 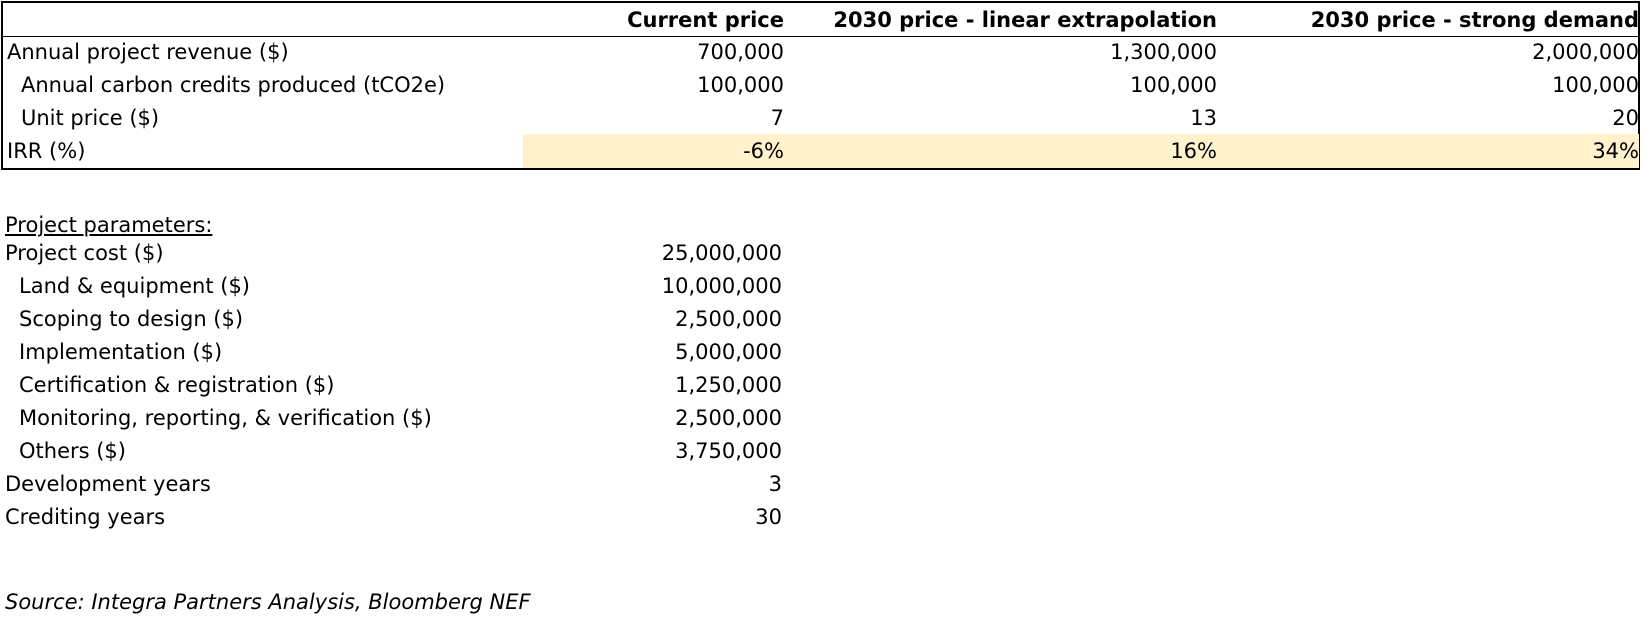 I want to click on param-value: 3,750,000, so click(x=728, y=451).